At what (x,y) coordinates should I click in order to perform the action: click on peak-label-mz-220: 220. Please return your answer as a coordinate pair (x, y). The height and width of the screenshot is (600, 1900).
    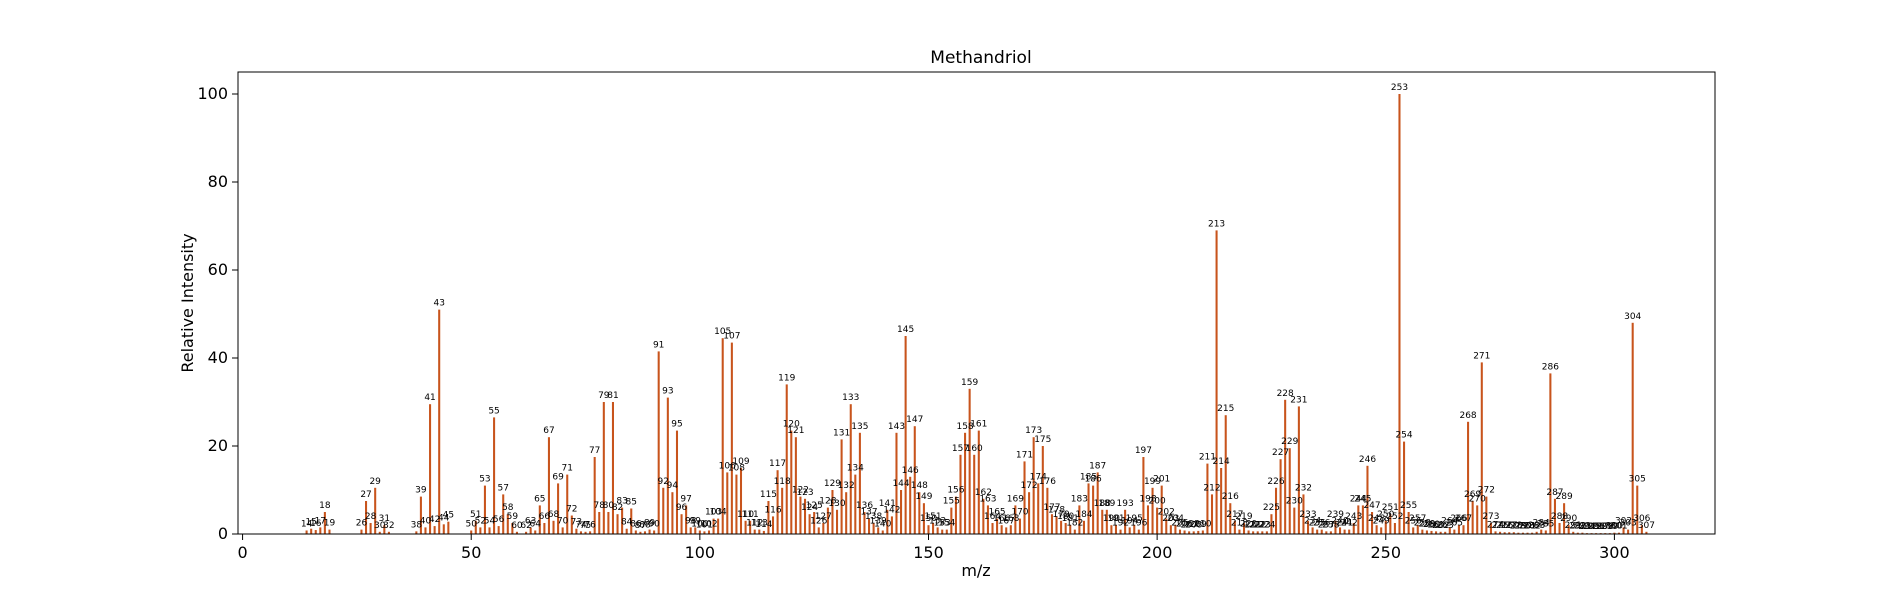
    Looking at the image, I should click on (1248, 524).